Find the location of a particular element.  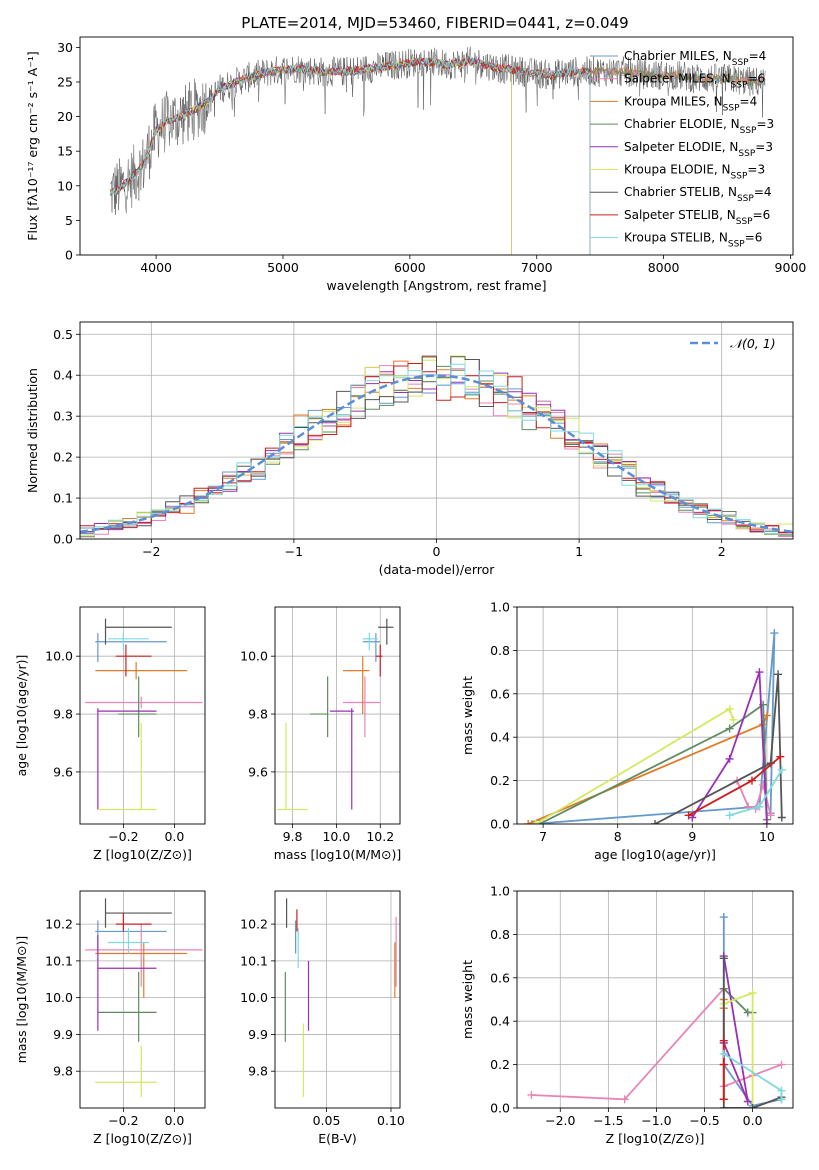

x-tick-label: −1 is located at coordinates (294, 551).